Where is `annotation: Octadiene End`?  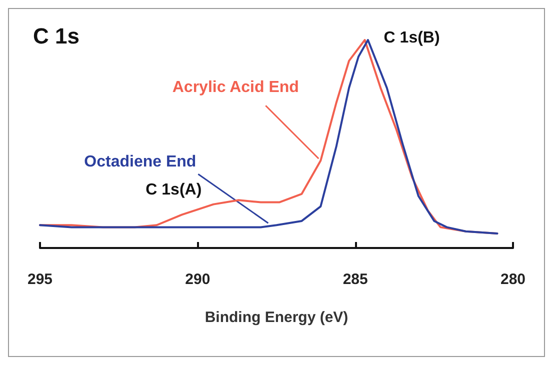 annotation: Octadiene End is located at coordinates (140, 162).